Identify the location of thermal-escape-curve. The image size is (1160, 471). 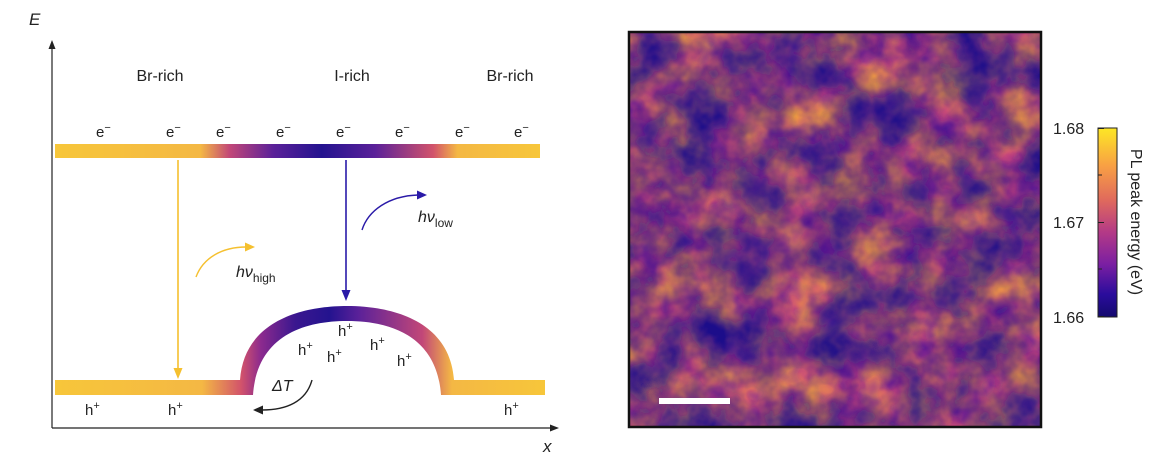
(287, 395).